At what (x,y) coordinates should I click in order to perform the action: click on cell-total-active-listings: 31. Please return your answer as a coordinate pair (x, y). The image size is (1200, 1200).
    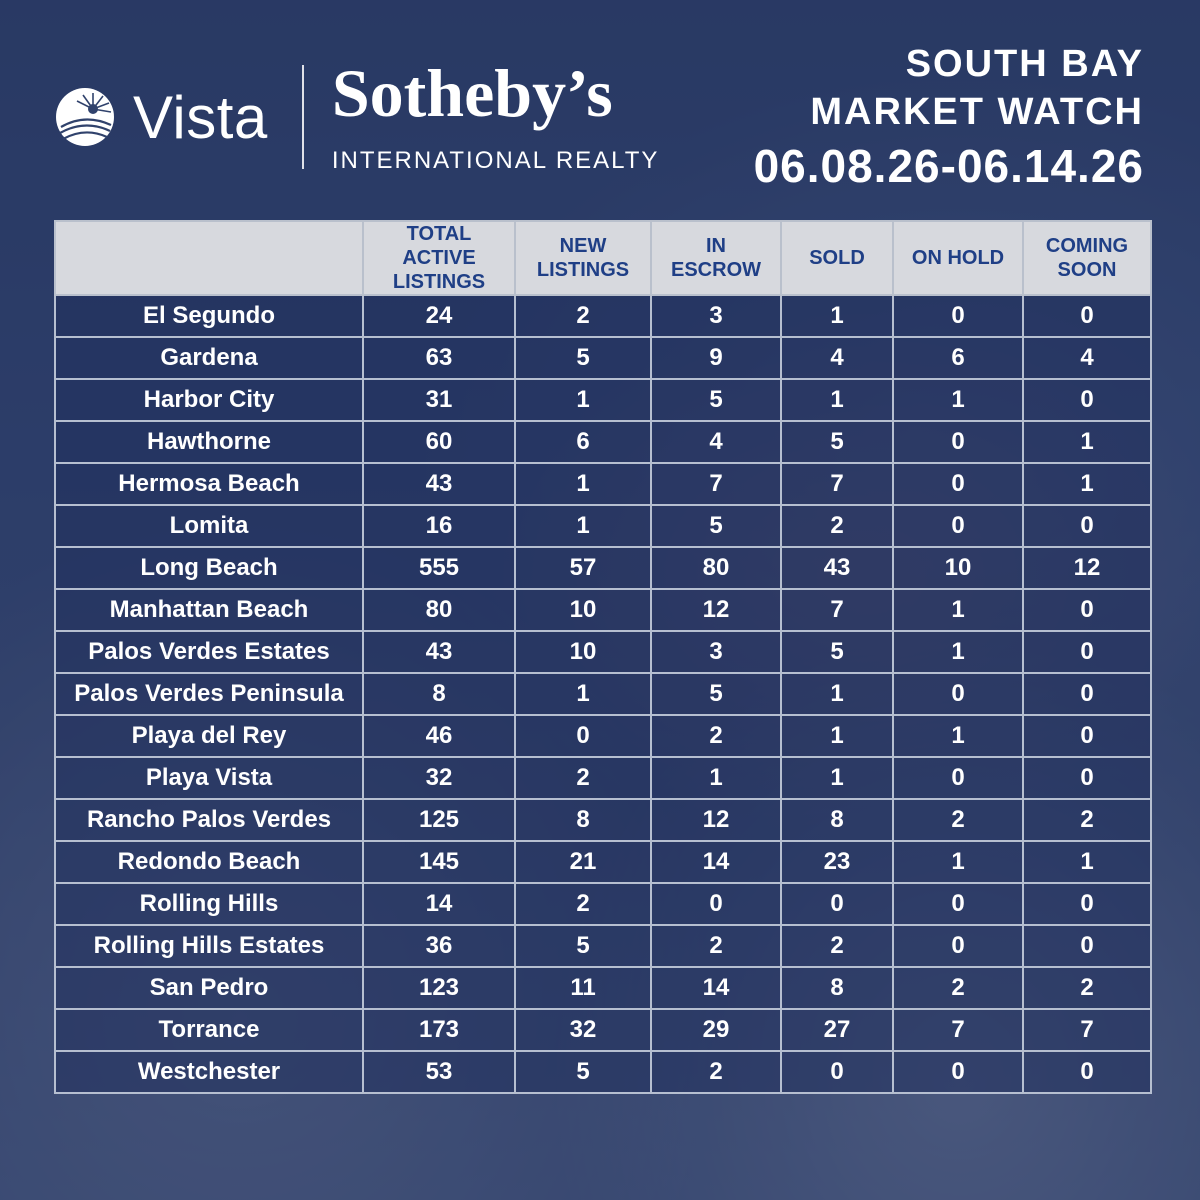
    Looking at the image, I should click on (439, 400).